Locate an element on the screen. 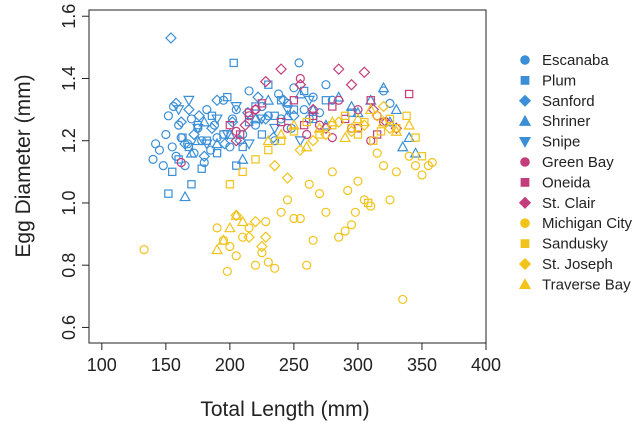 The height and width of the screenshot is (430, 642). legend-item: Traverse Bay is located at coordinates (574, 284).